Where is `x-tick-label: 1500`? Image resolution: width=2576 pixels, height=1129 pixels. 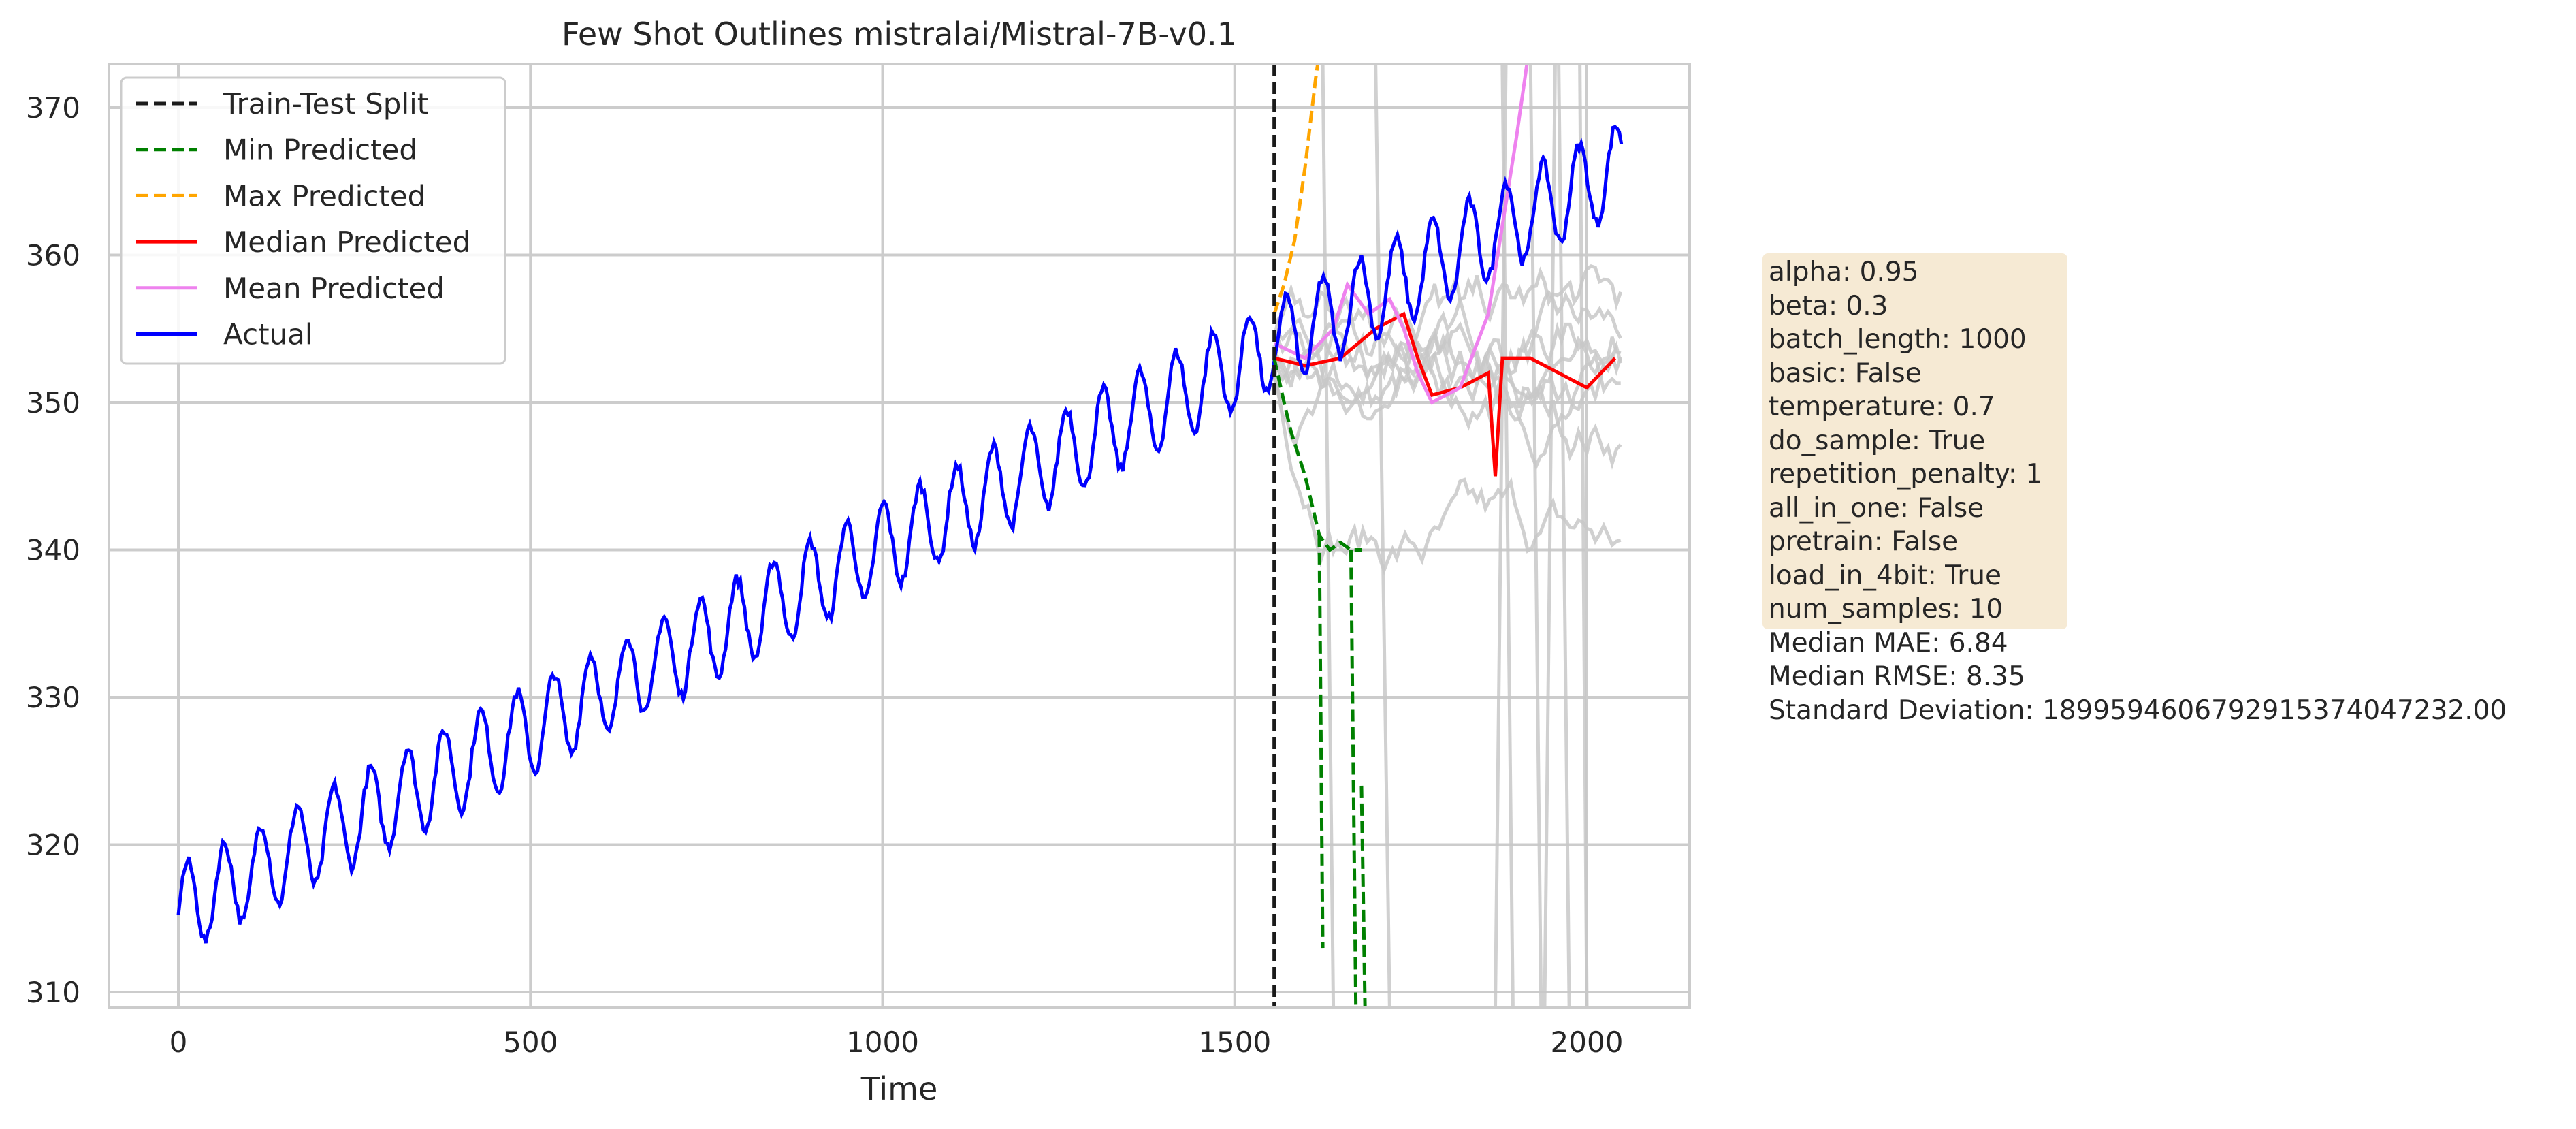 x-tick-label: 1500 is located at coordinates (1235, 1042).